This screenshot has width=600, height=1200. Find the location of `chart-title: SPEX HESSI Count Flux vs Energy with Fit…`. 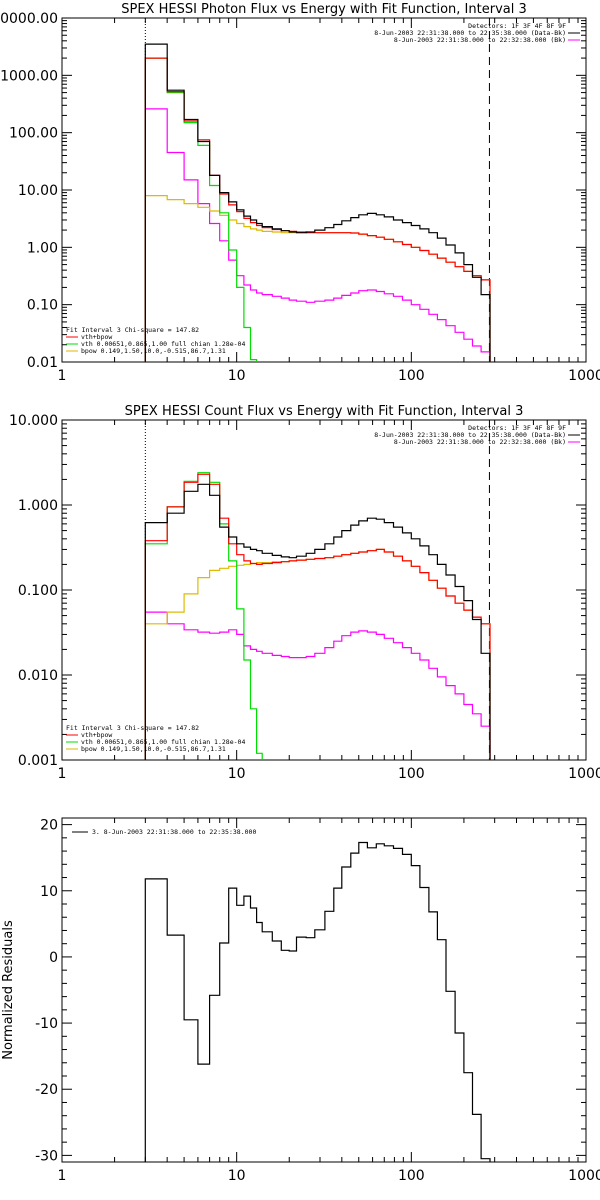

chart-title: SPEX HESSI Count Flux vs Energy with Fit… is located at coordinates (324, 411).